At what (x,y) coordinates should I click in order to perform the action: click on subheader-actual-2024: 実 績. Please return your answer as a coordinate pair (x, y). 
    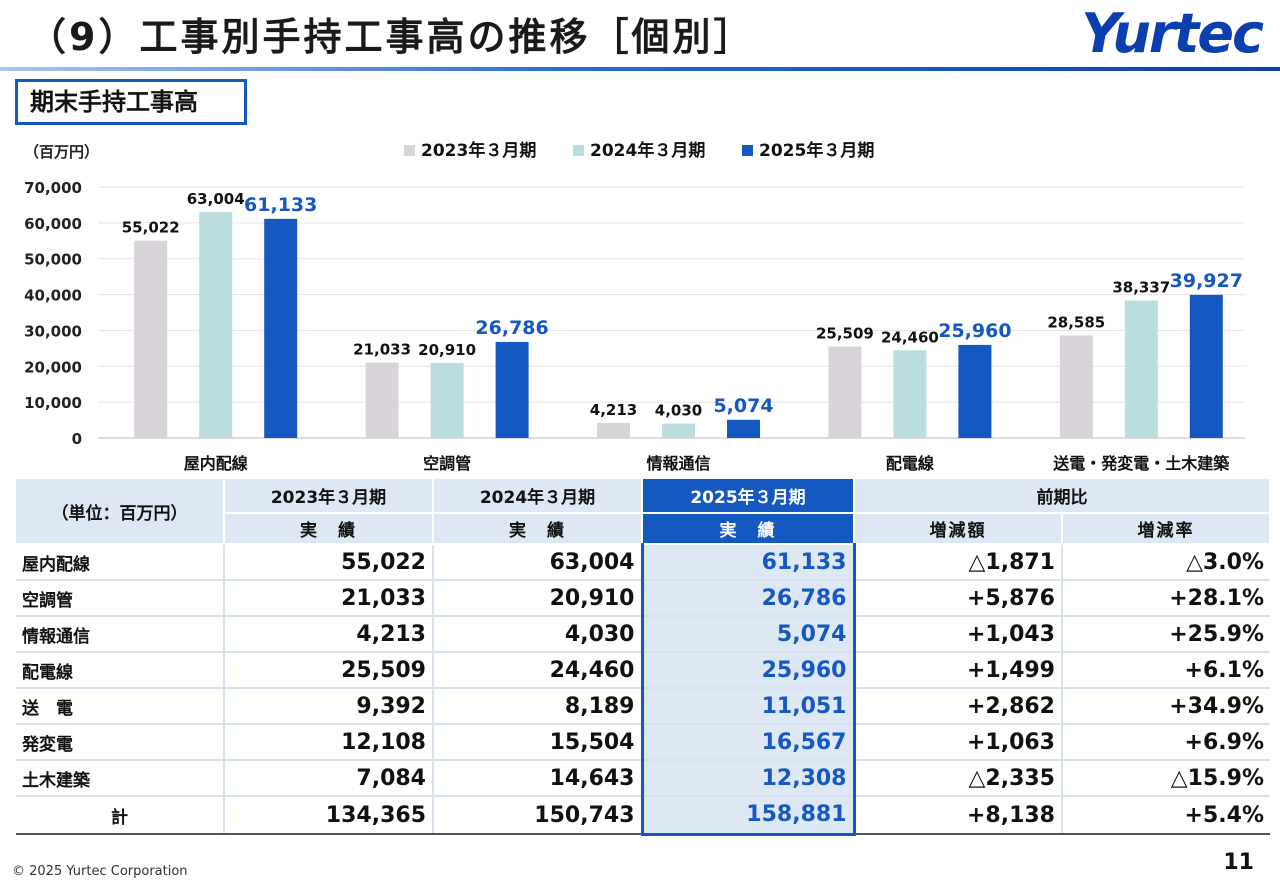
    Looking at the image, I should click on (538, 529).